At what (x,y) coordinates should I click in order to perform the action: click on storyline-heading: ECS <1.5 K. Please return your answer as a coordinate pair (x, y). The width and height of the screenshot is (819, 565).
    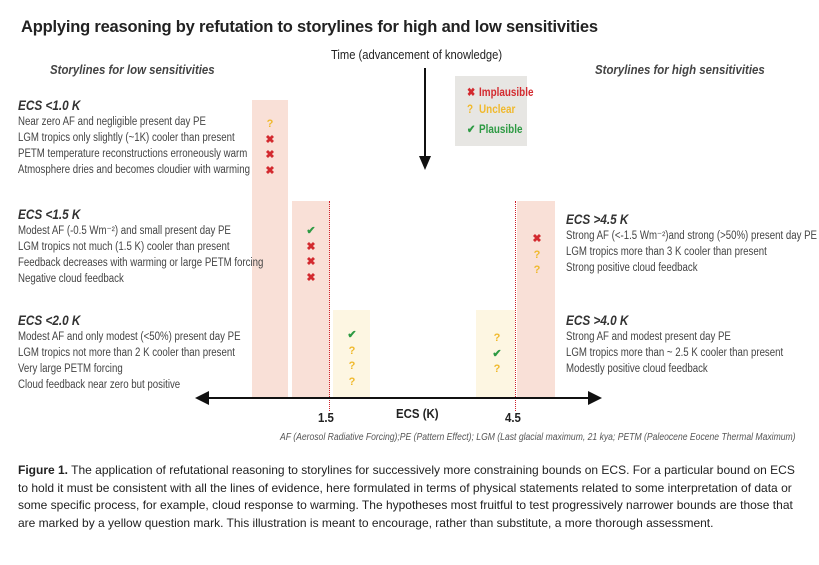
    Looking at the image, I should click on (49, 214).